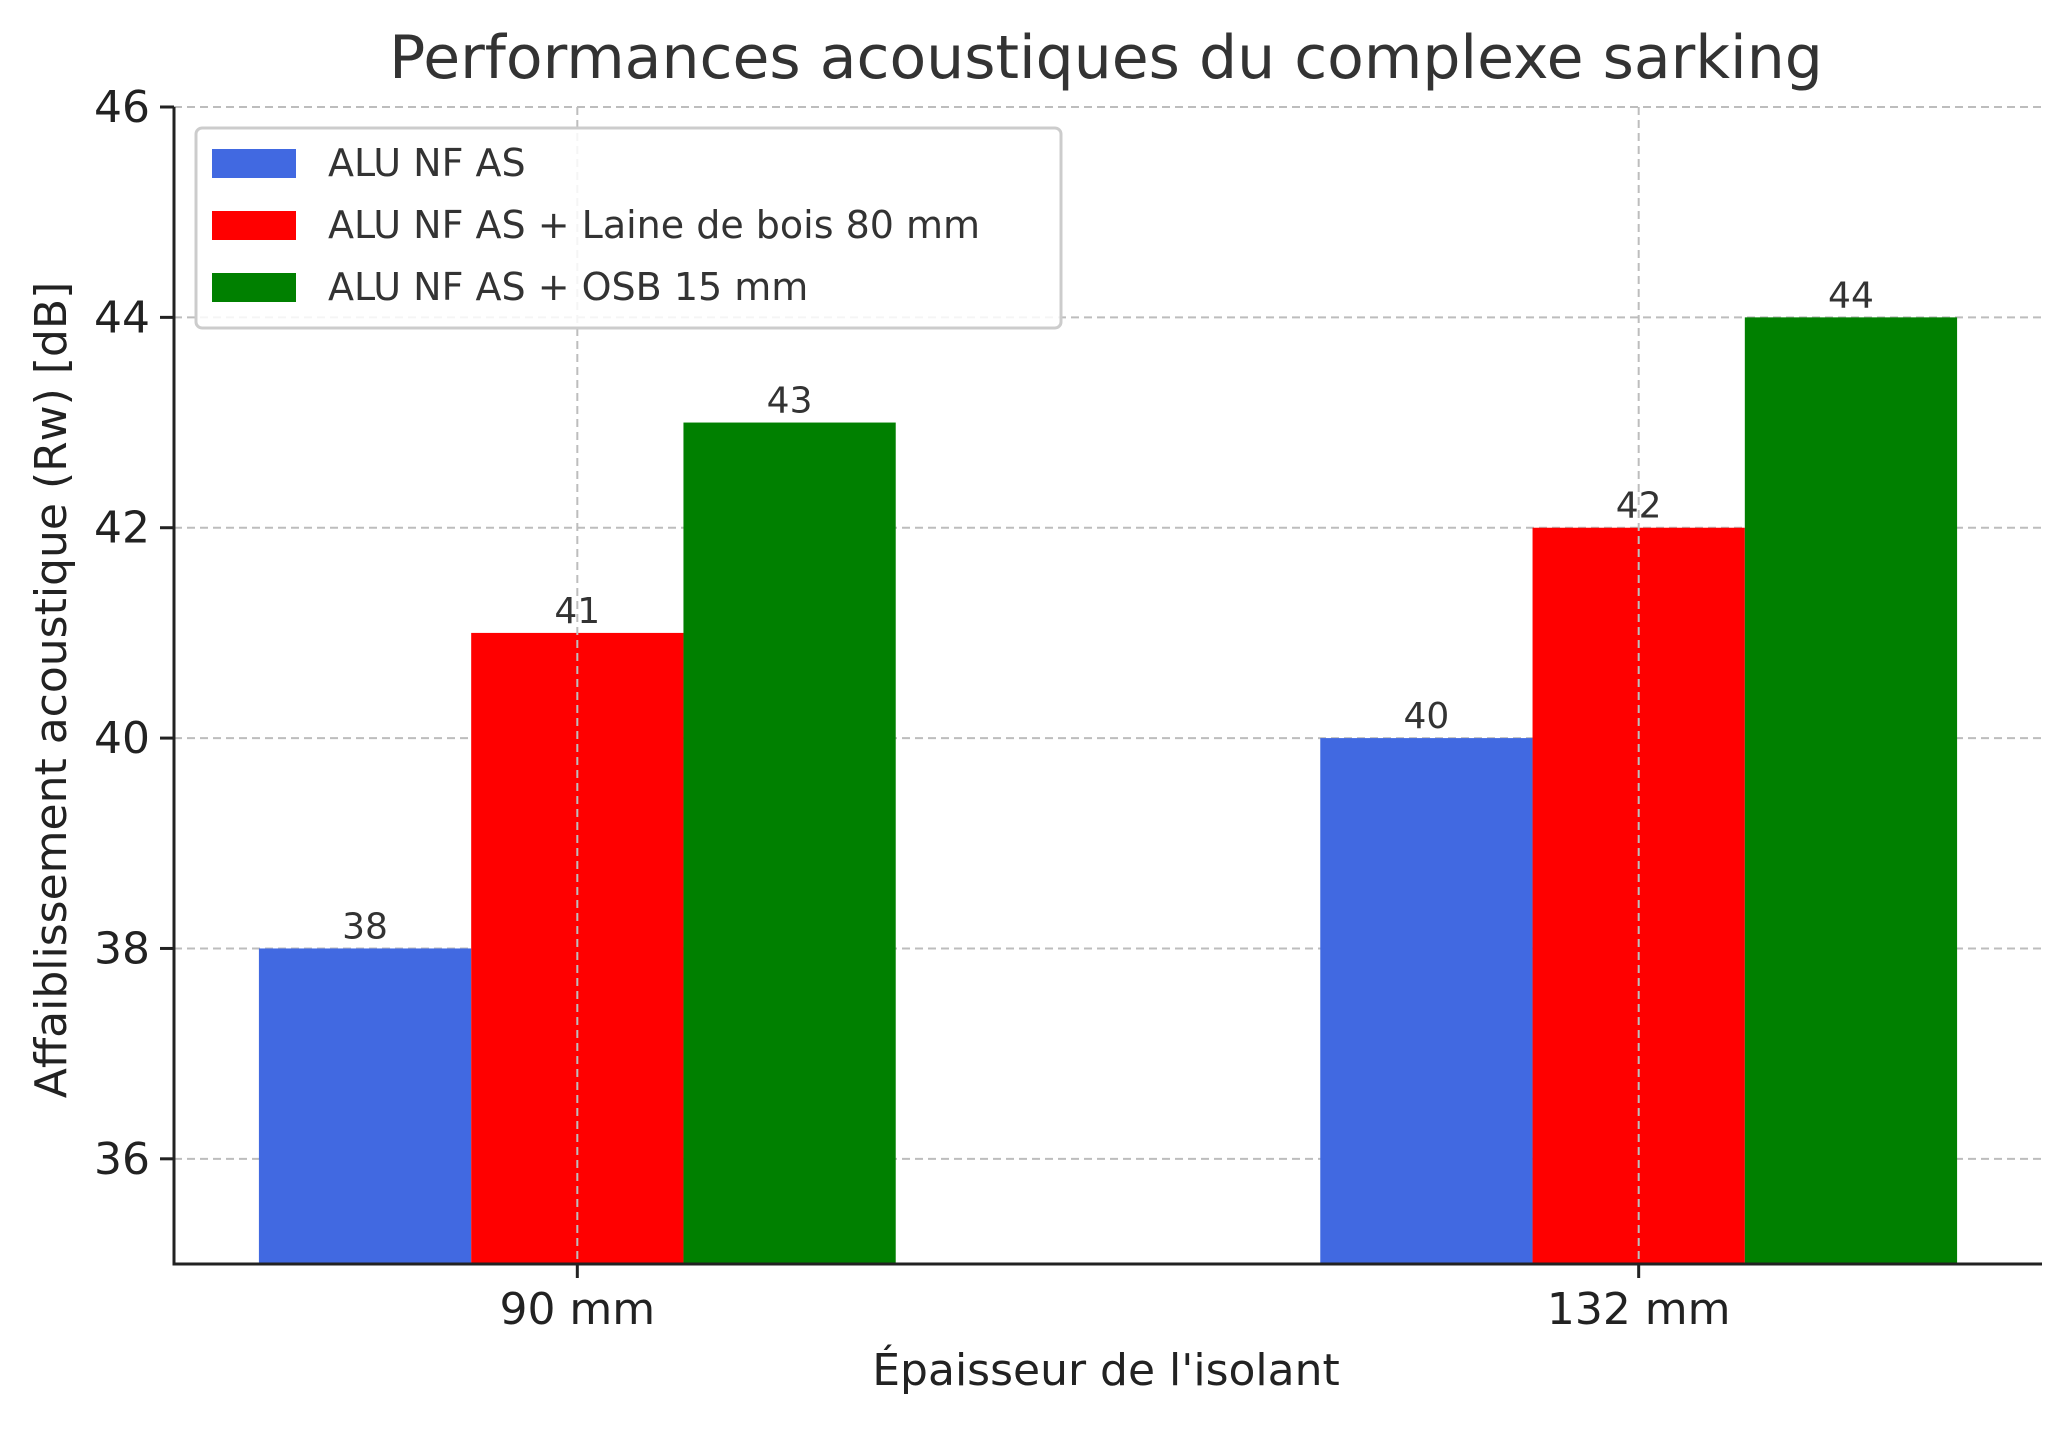  Describe the element at coordinates (122, 317) in the screenshot. I see `y-tick-label: 44` at that location.